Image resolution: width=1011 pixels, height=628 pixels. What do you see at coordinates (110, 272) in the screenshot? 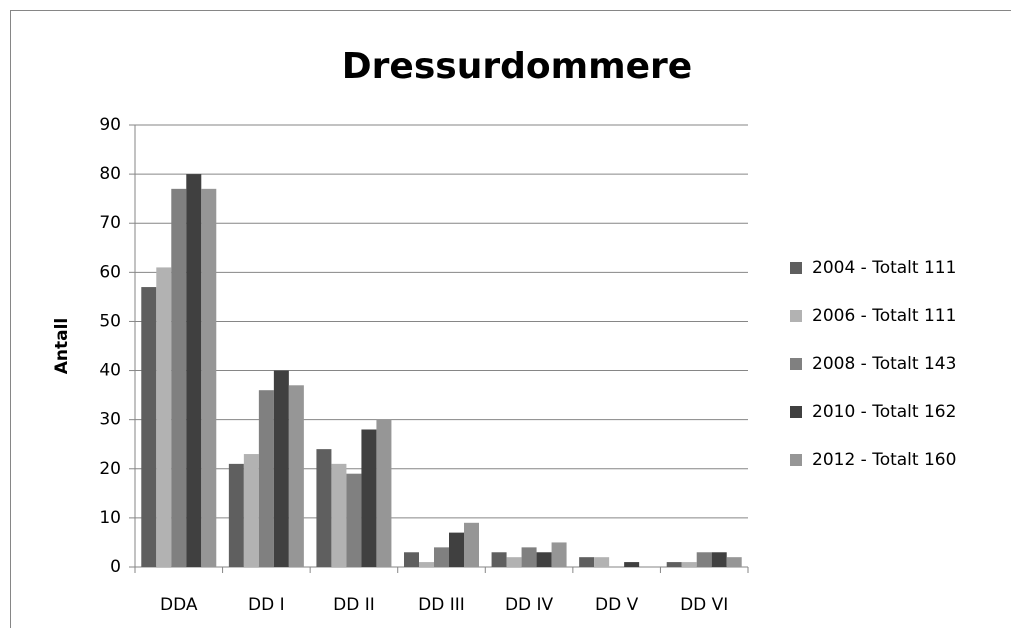
I see `y-tick-label: 60` at bounding box center [110, 272].